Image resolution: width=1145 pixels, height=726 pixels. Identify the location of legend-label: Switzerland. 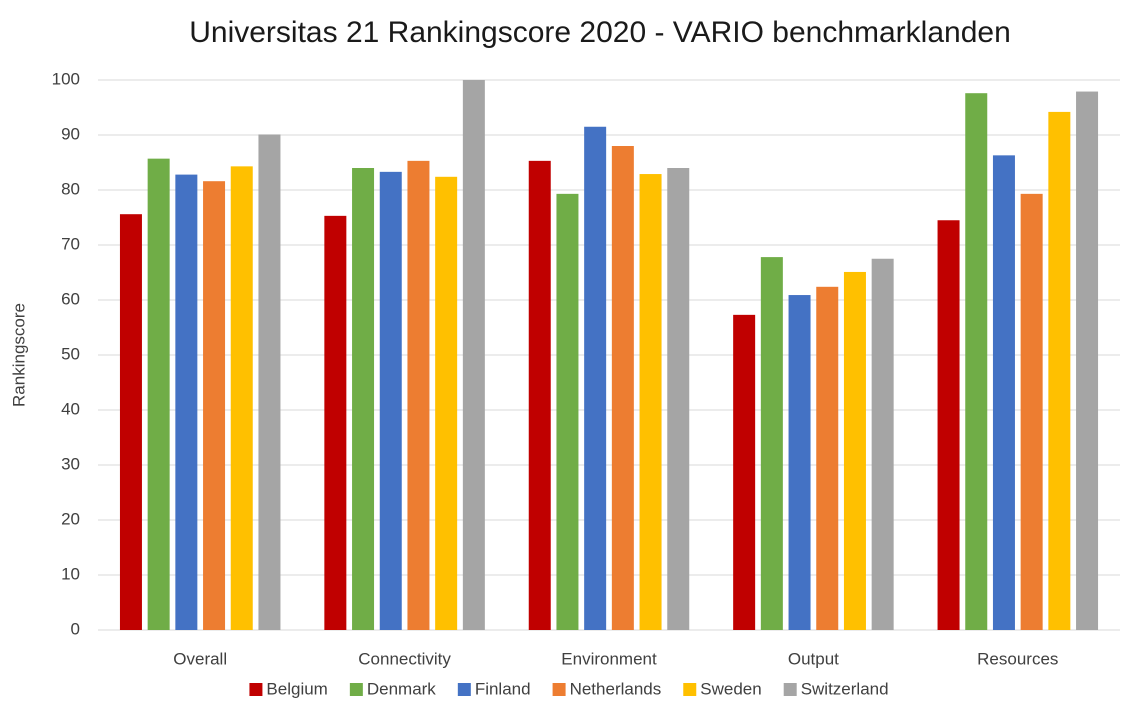
(845, 688).